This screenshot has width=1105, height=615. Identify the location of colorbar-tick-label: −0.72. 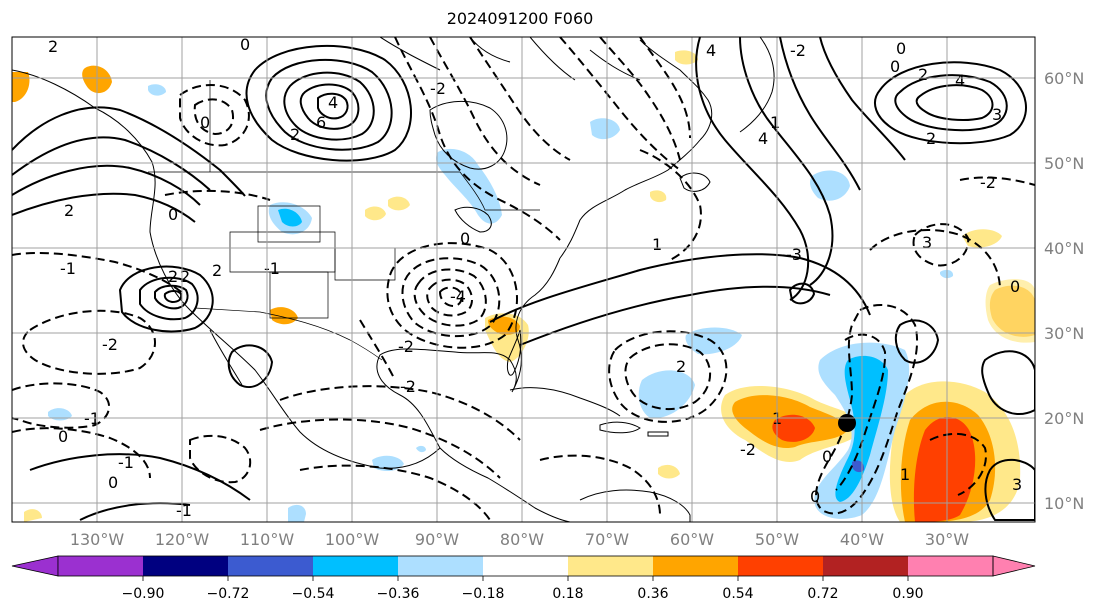
(228, 594).